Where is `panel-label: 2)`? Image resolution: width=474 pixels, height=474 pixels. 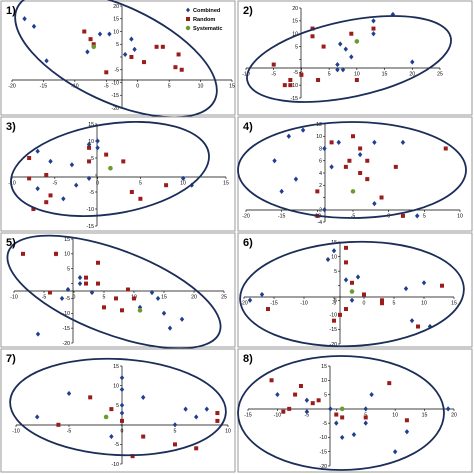 panel-label: 2) is located at coordinates (248, 11).